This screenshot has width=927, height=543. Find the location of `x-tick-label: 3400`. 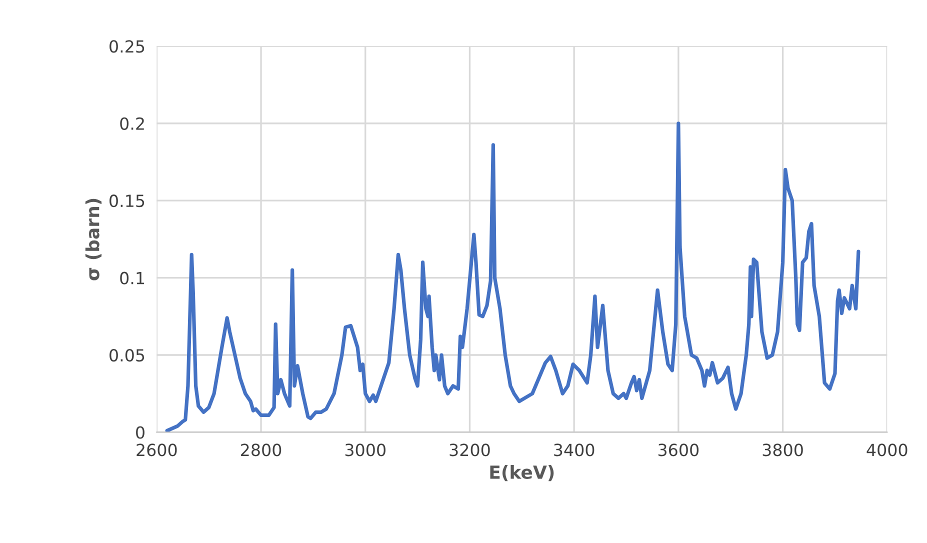

x-tick-label: 3400 is located at coordinates (574, 450).